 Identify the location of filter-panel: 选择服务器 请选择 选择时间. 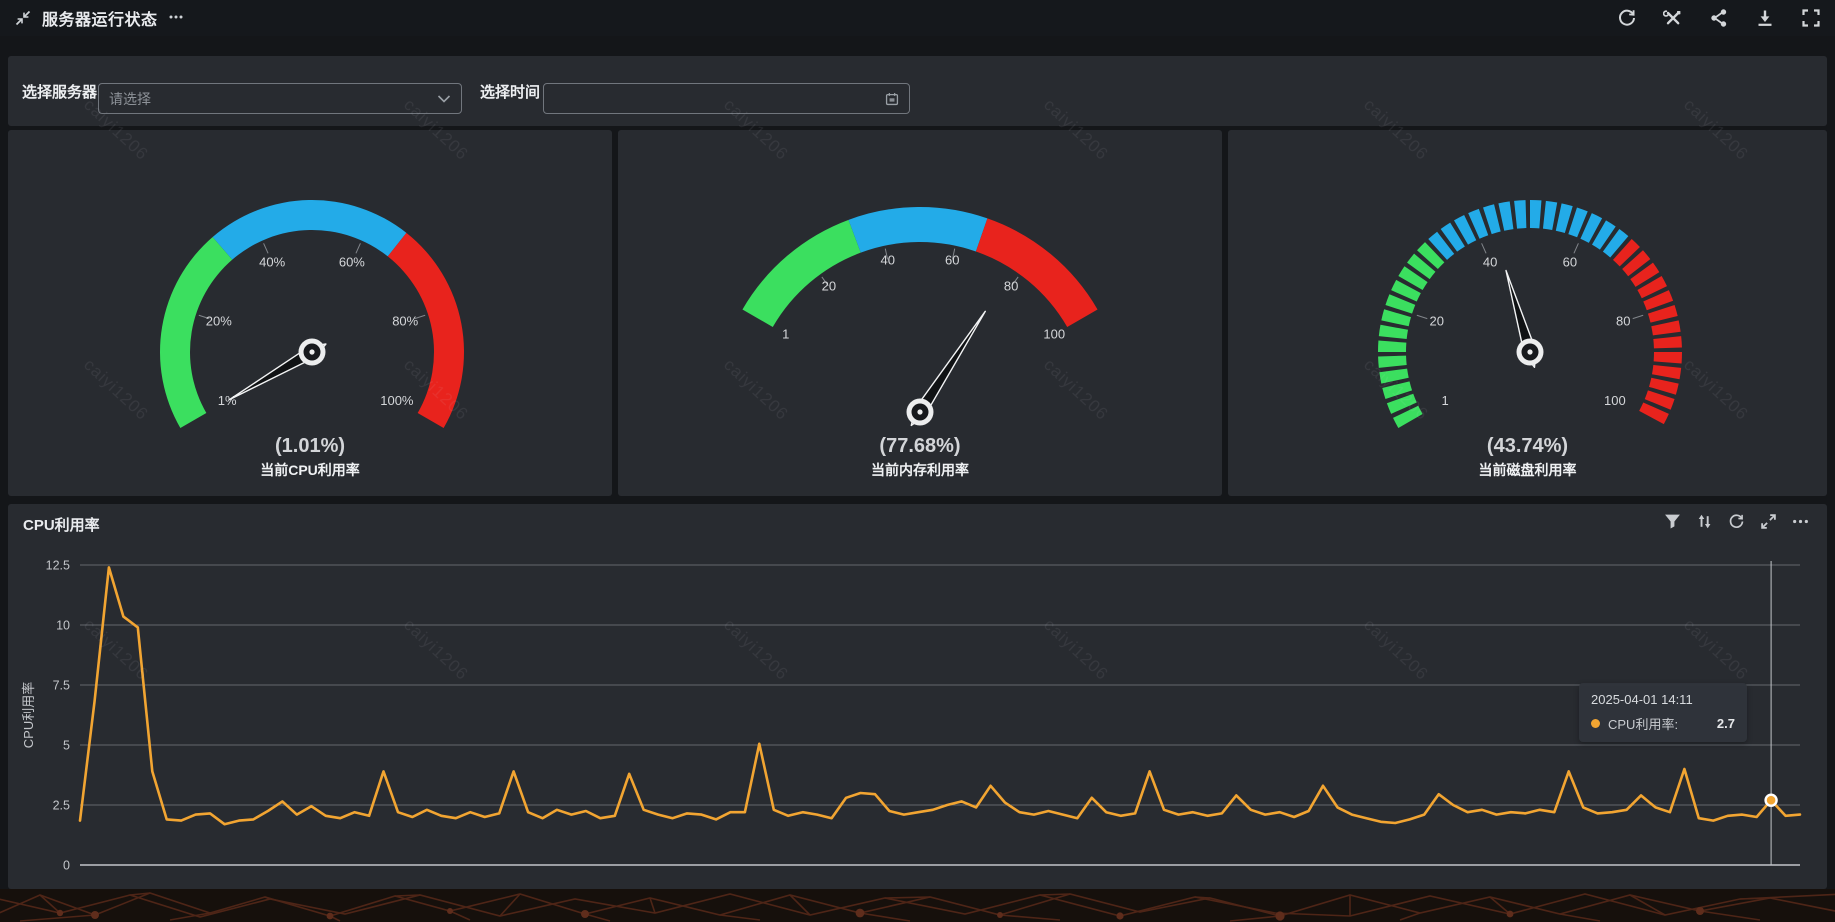
(917, 91).